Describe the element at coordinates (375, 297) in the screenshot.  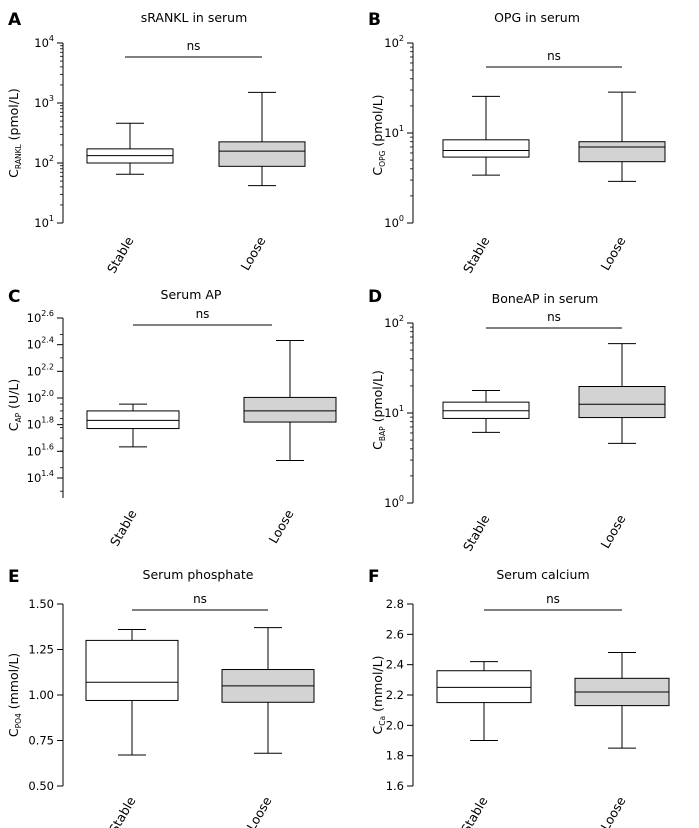
I see `panel-letter: D` at that location.